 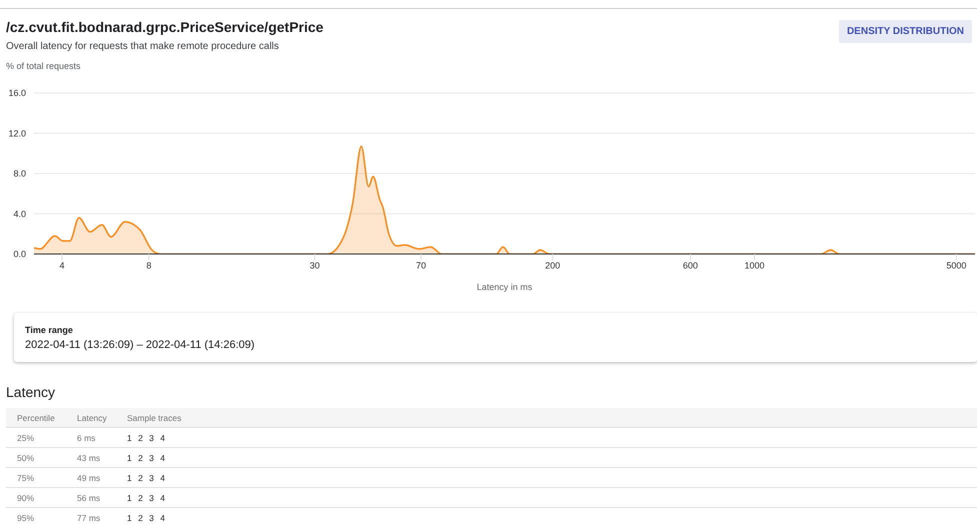 I want to click on text: Time range, so click(x=49, y=330).